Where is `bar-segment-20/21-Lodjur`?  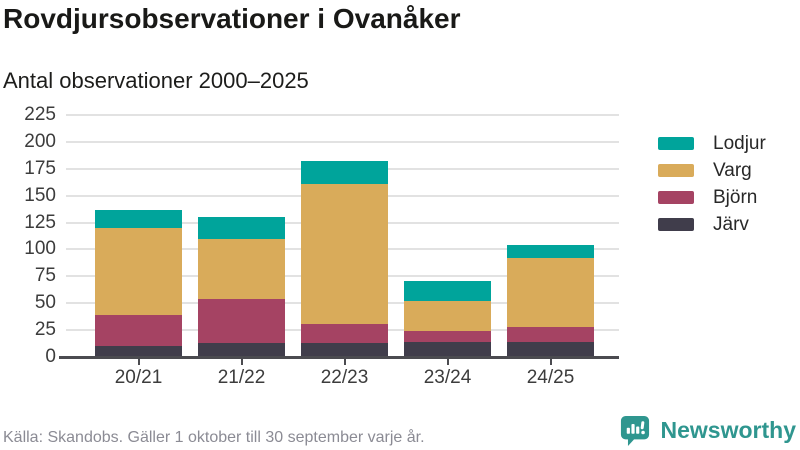 bar-segment-20/21-Lodjur is located at coordinates (138, 218).